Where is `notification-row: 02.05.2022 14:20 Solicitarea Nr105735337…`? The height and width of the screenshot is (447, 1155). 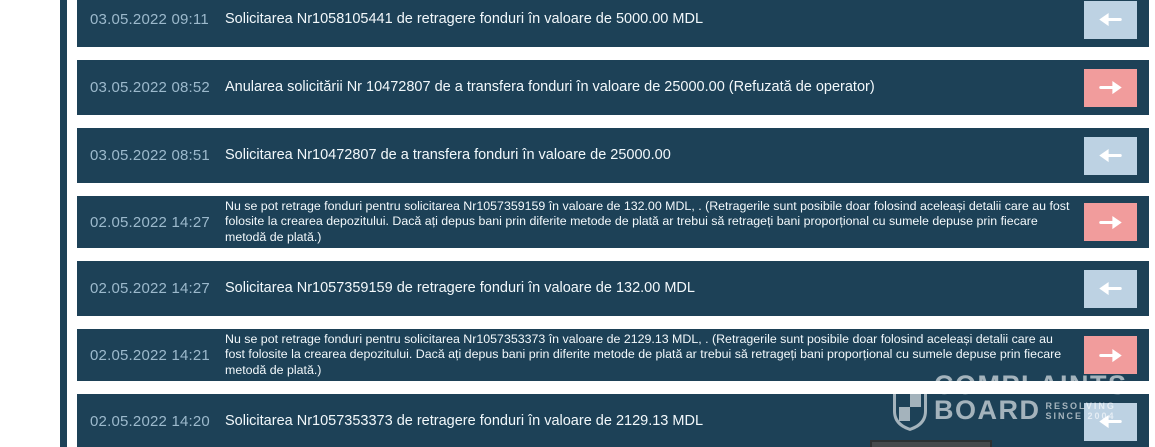 notification-row: 02.05.2022 14:20 Solicitarea Nr105735337… is located at coordinates (613, 420).